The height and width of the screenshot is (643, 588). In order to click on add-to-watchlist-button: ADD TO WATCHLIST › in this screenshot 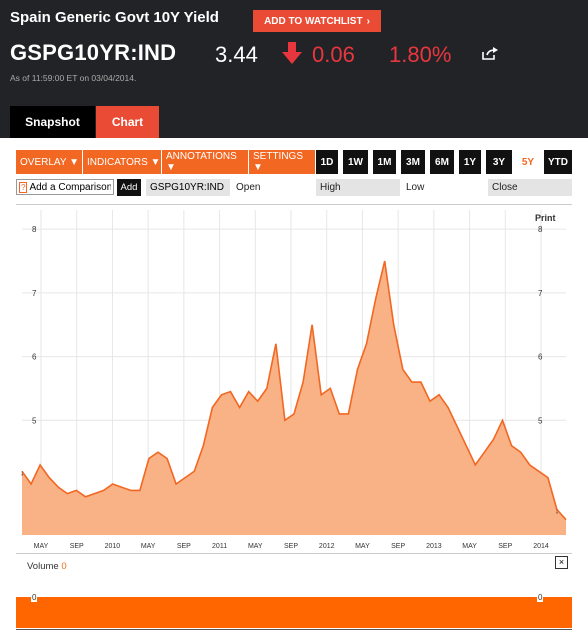, I will do `click(317, 21)`.